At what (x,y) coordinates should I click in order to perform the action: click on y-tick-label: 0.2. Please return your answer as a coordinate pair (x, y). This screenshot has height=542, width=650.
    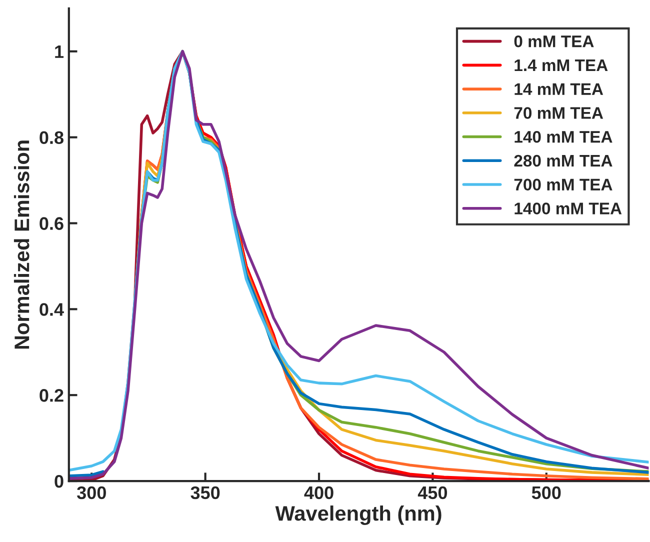
    Looking at the image, I should click on (52, 395).